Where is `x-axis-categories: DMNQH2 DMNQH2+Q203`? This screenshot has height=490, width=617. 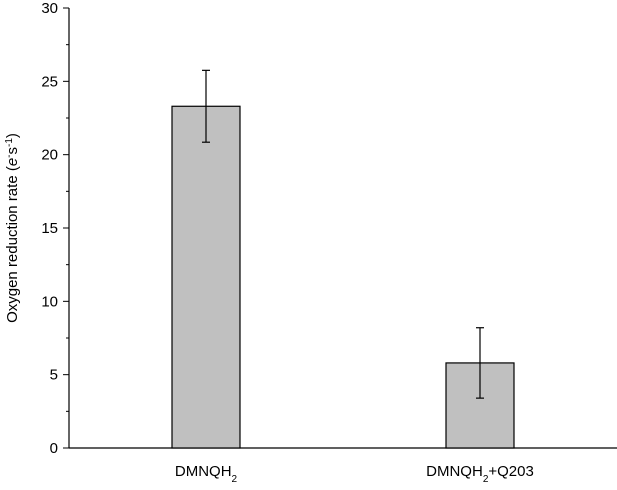 x-axis-categories: DMNQH2 DMNQH2+Q203 is located at coordinates (354, 474).